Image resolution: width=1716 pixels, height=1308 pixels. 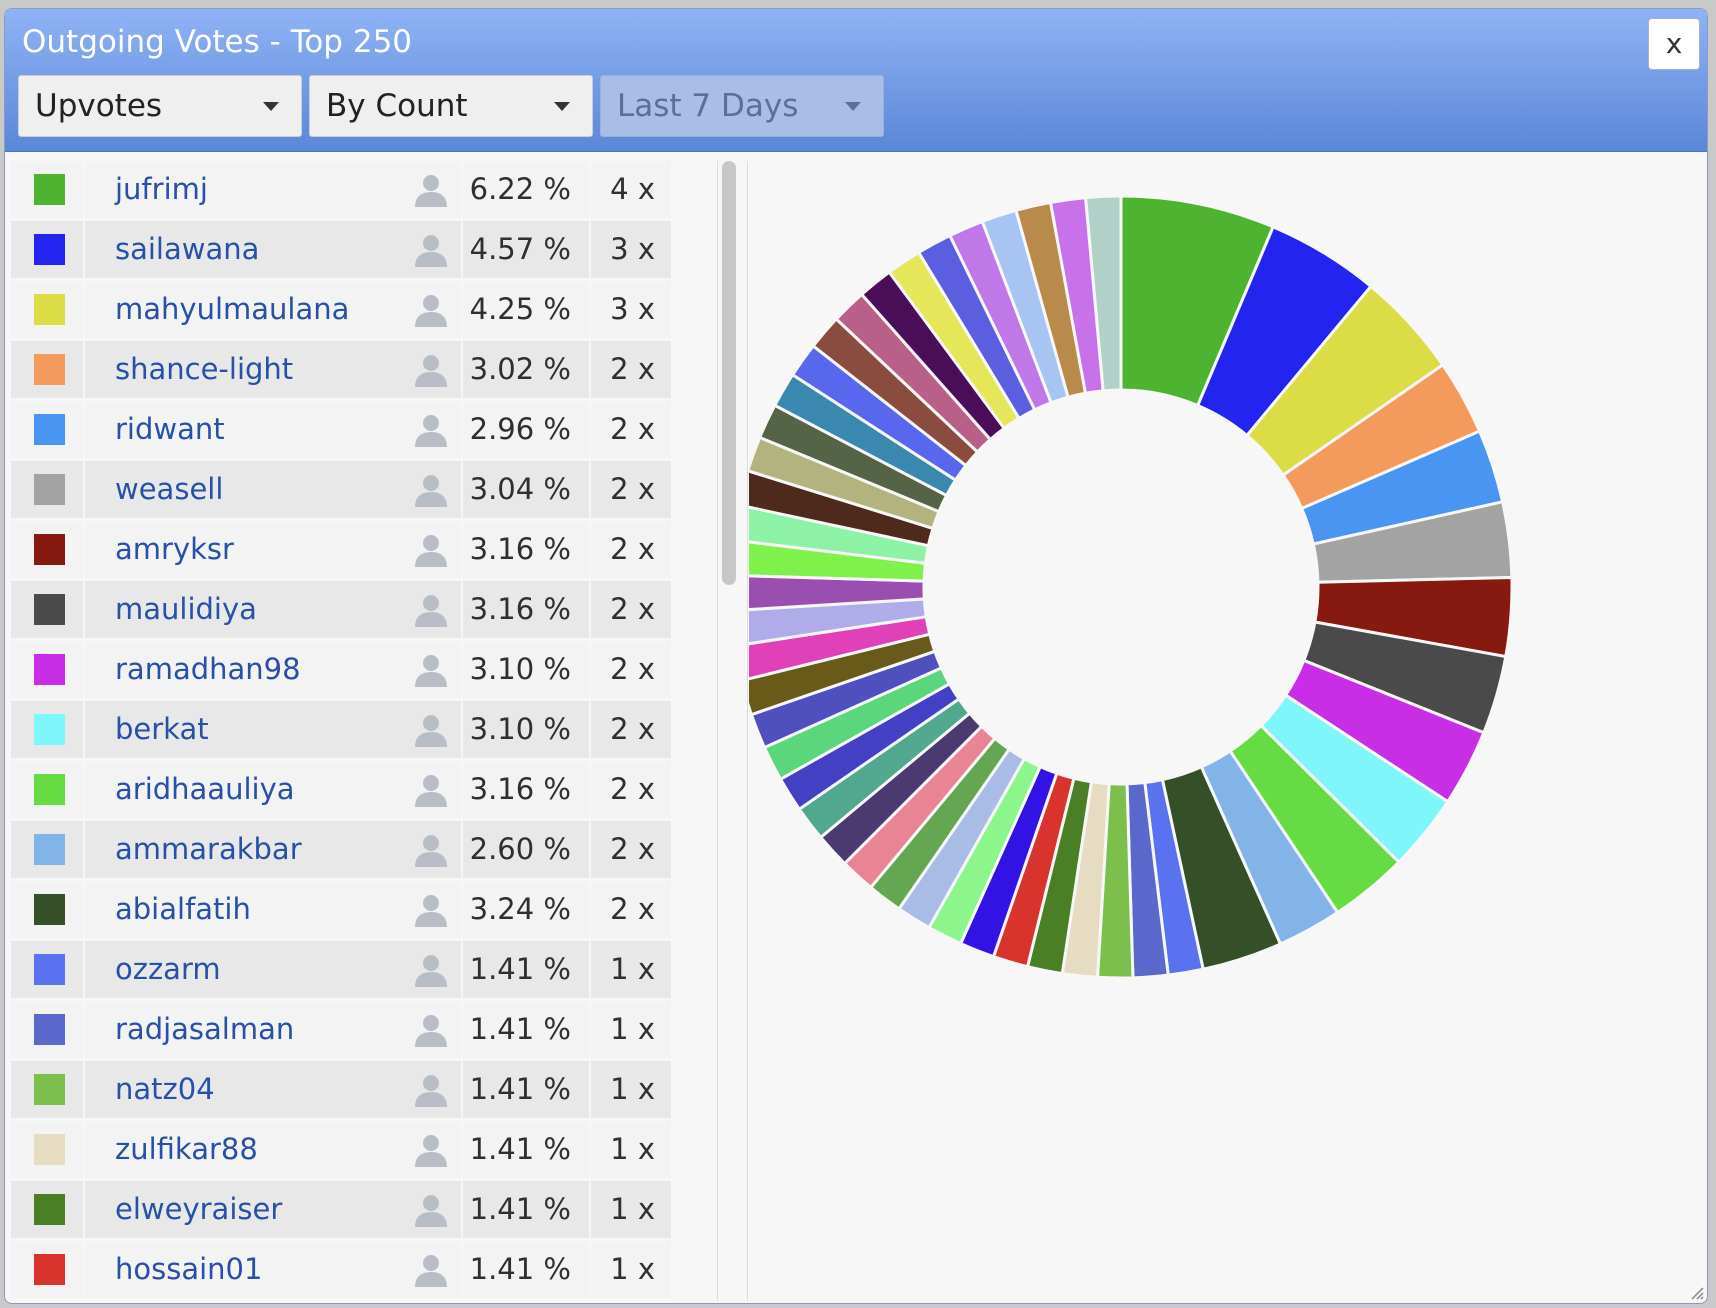 I want to click on name-cell: jufrimj, so click(x=273, y=189).